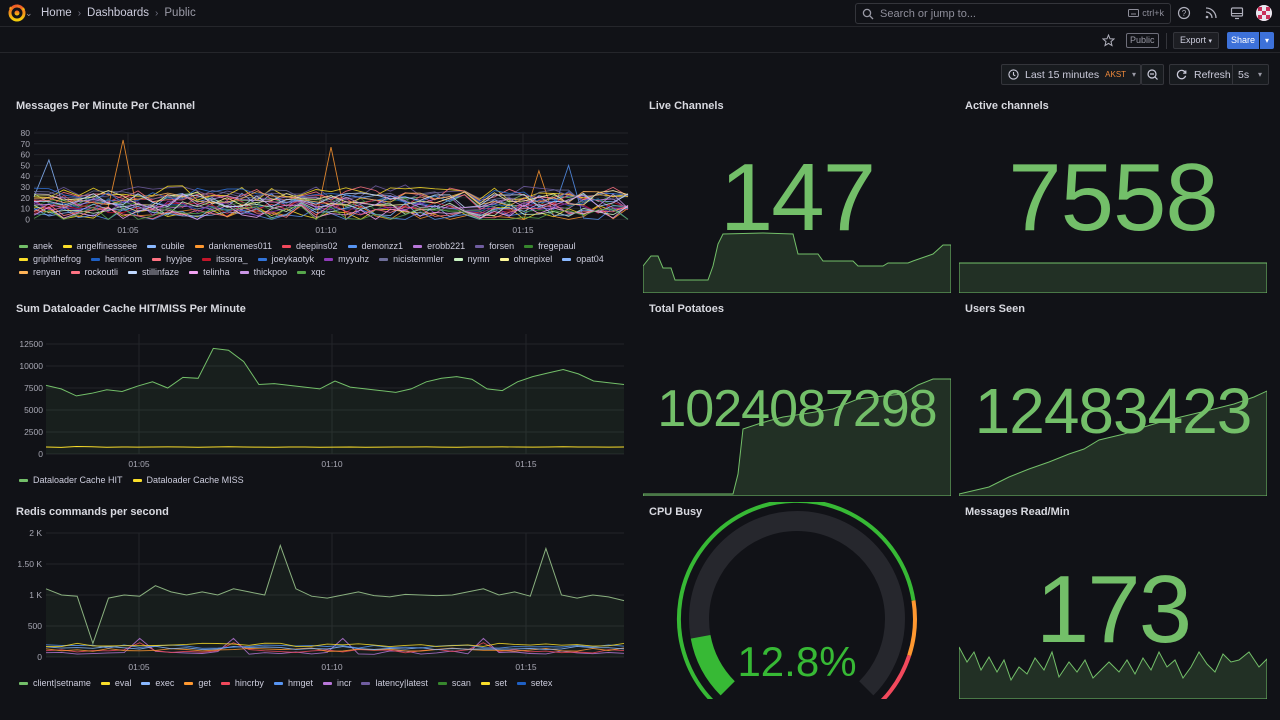  What do you see at coordinates (493, 683) in the screenshot?
I see `legend-item: set` at bounding box center [493, 683].